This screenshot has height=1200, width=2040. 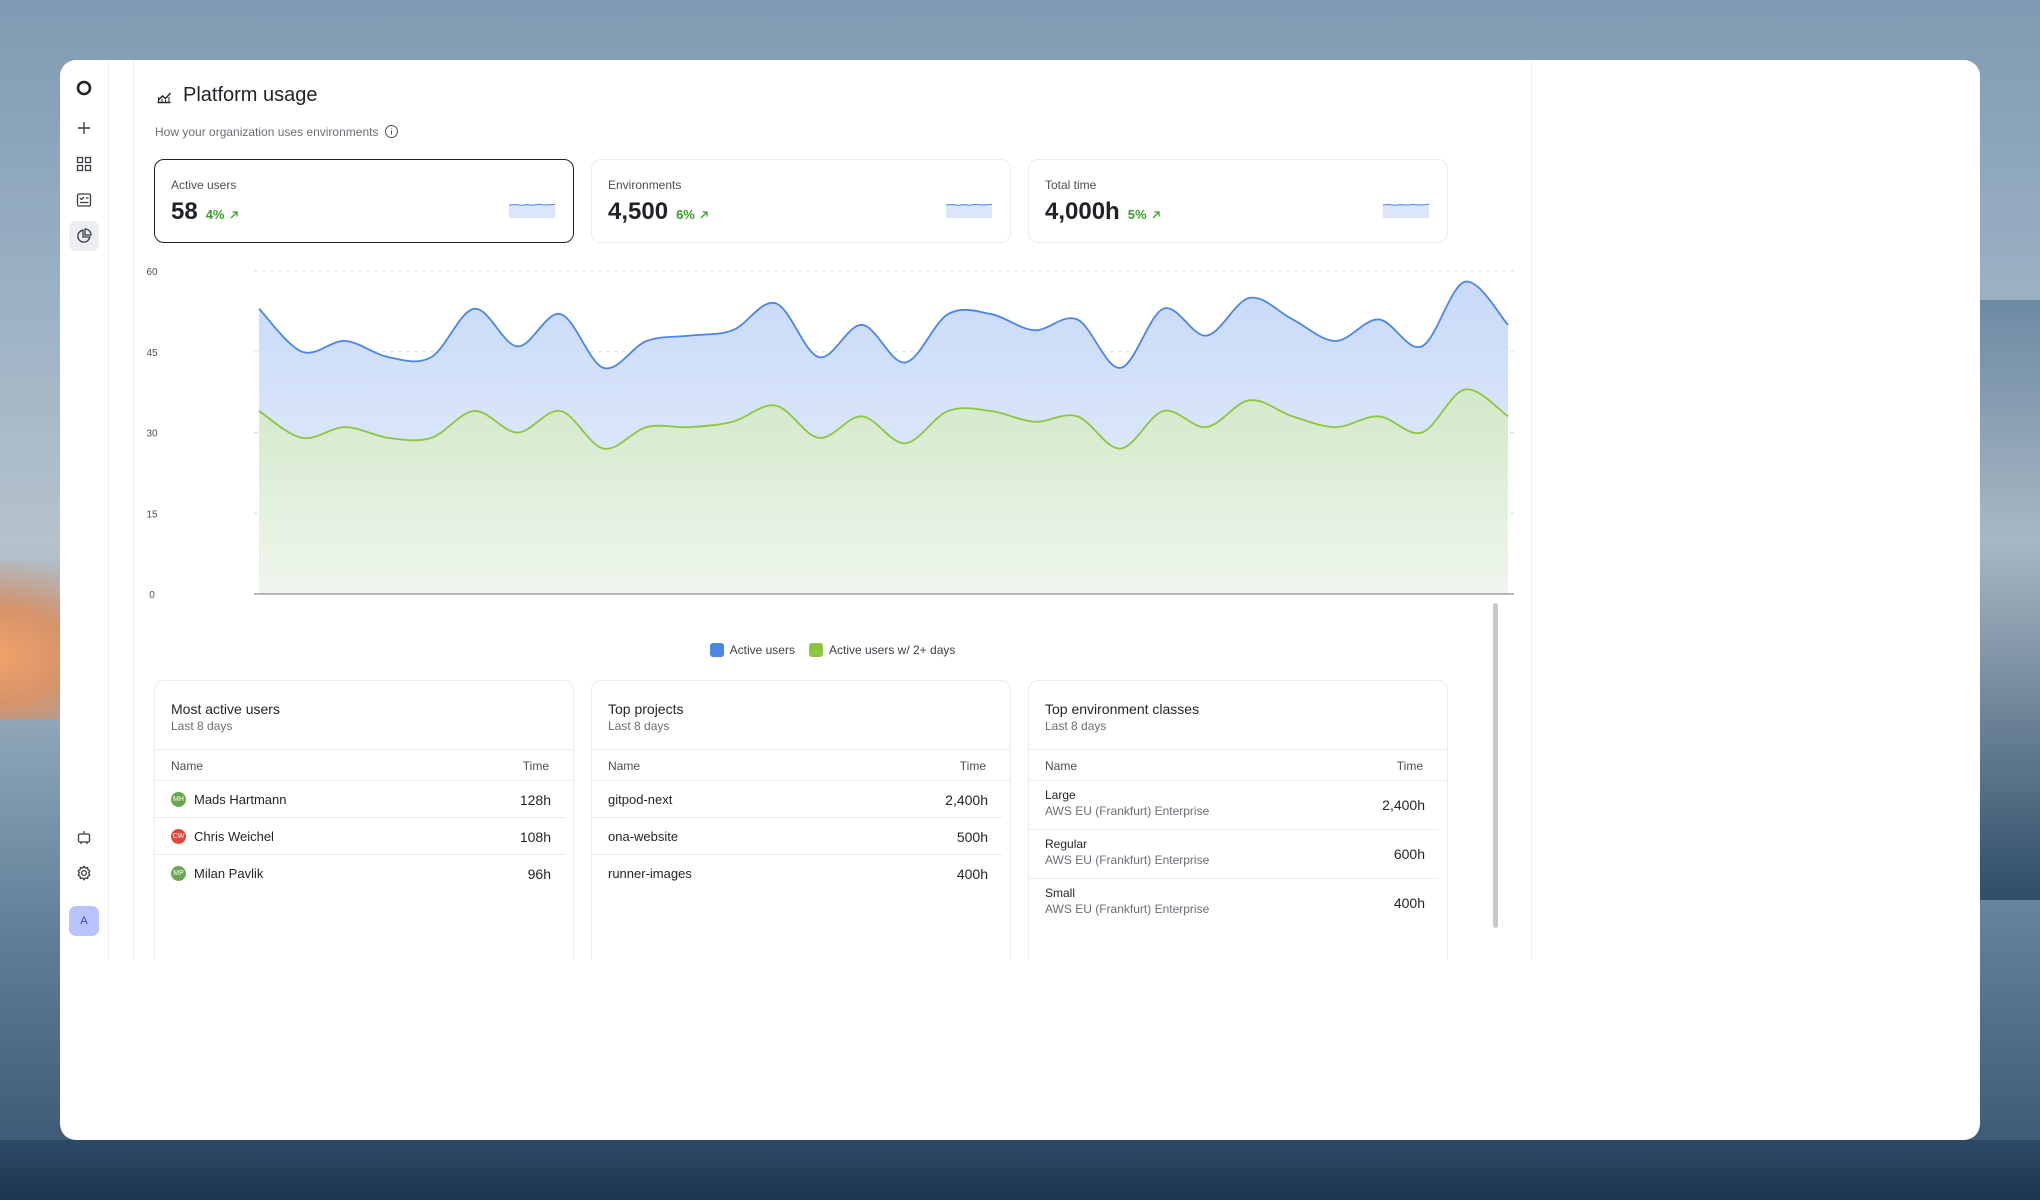 What do you see at coordinates (178, 799) in the screenshot?
I see `avatar: MH` at bounding box center [178, 799].